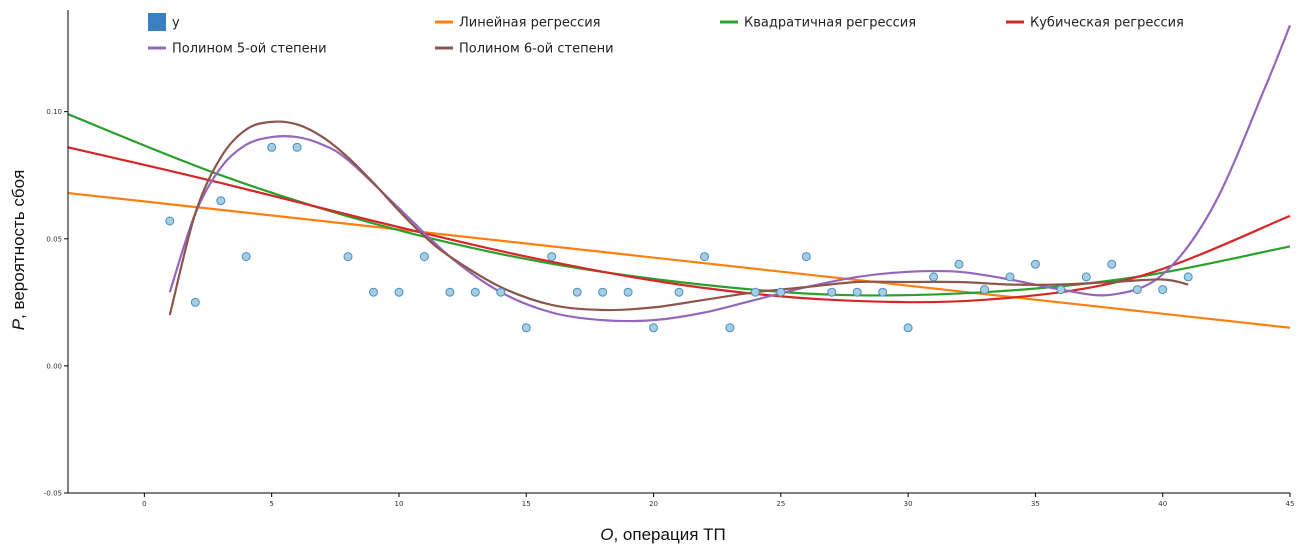  I want to click on legend-label: y, so click(176, 23).